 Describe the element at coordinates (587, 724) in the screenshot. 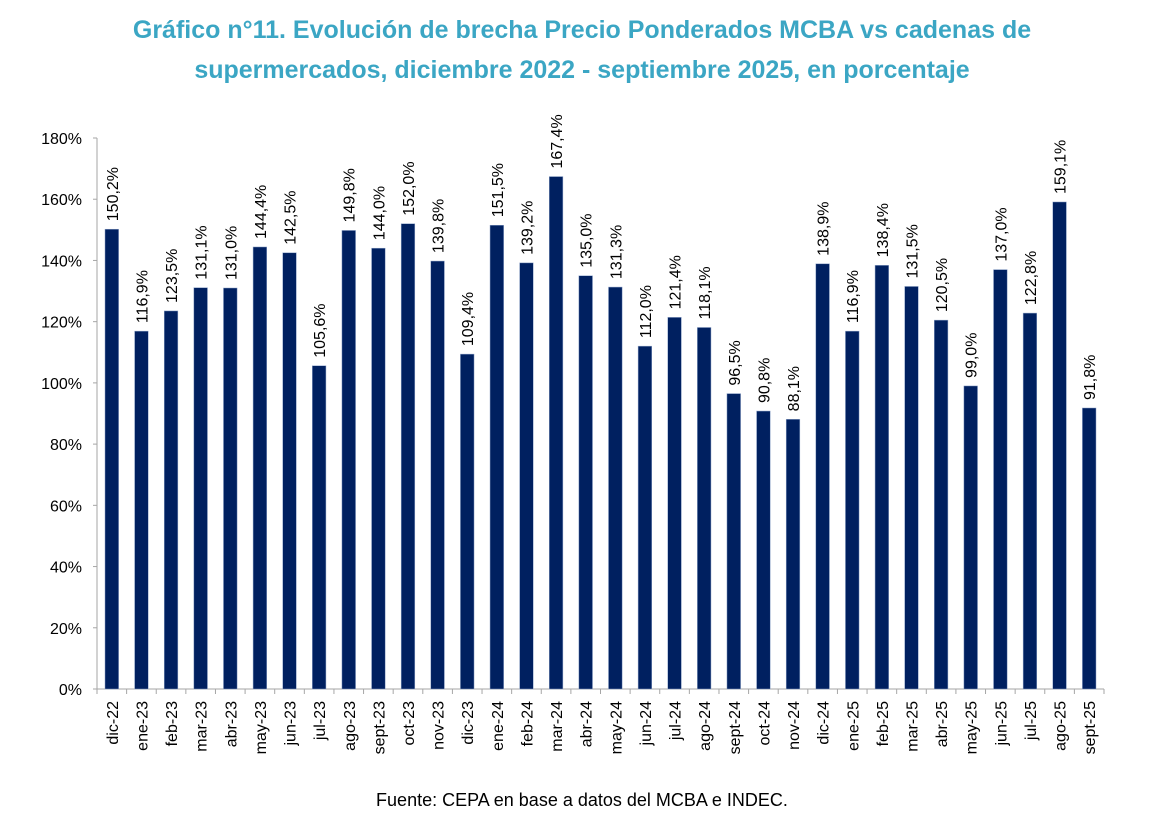

I see `x-tick-label-abr-24: abr-24` at that location.